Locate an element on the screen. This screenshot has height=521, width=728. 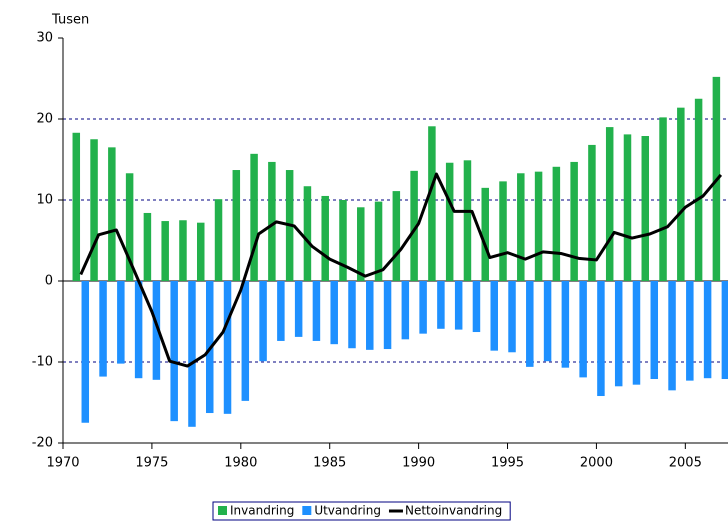
y-tick-label: 0 is located at coordinates (49, 281).